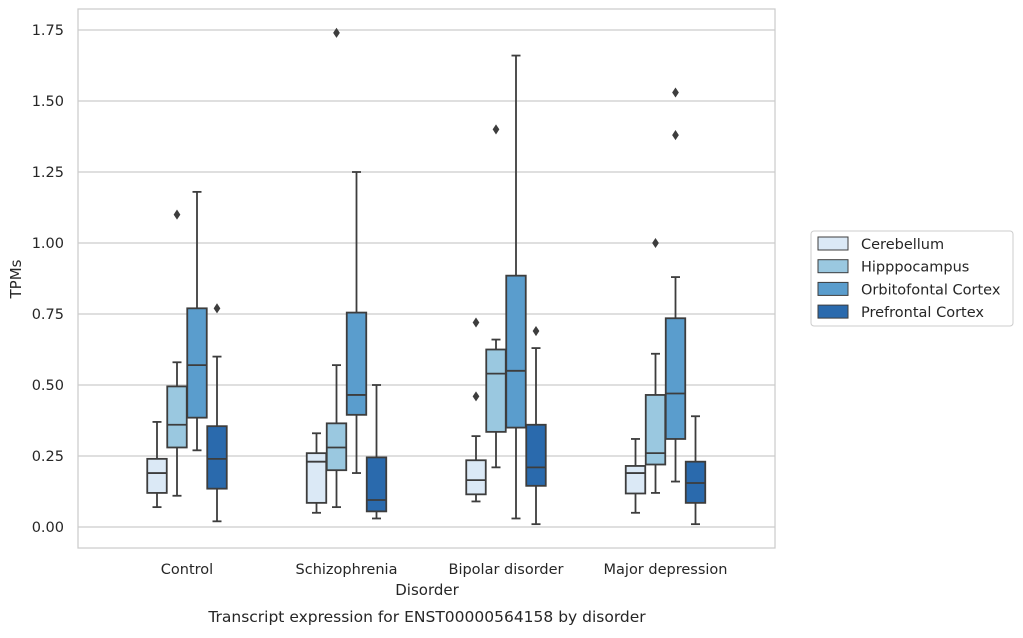  I want to click on legend-label: Prefrontal Cortex, so click(922, 313).